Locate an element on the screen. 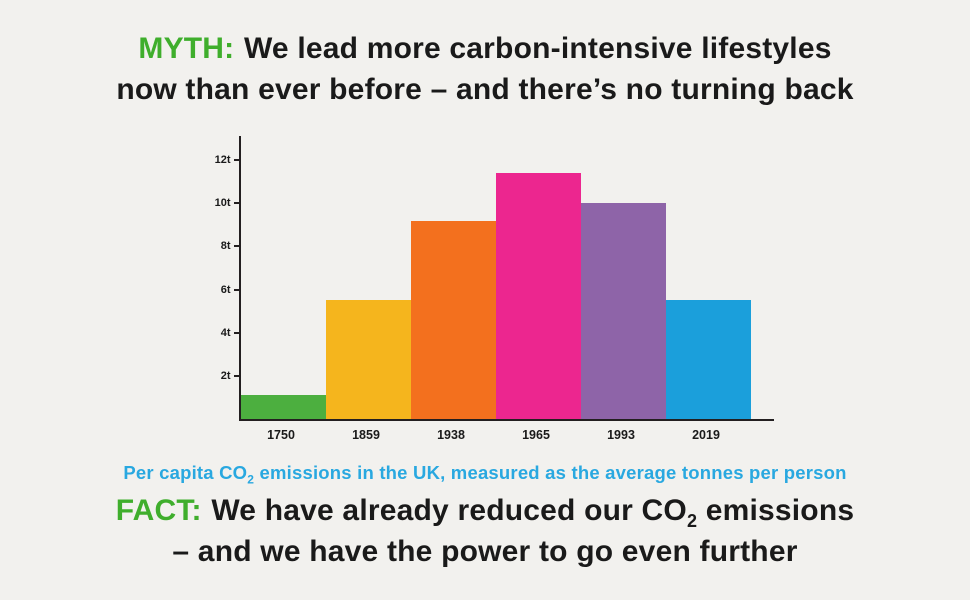  bar-2019 is located at coordinates (708, 360).